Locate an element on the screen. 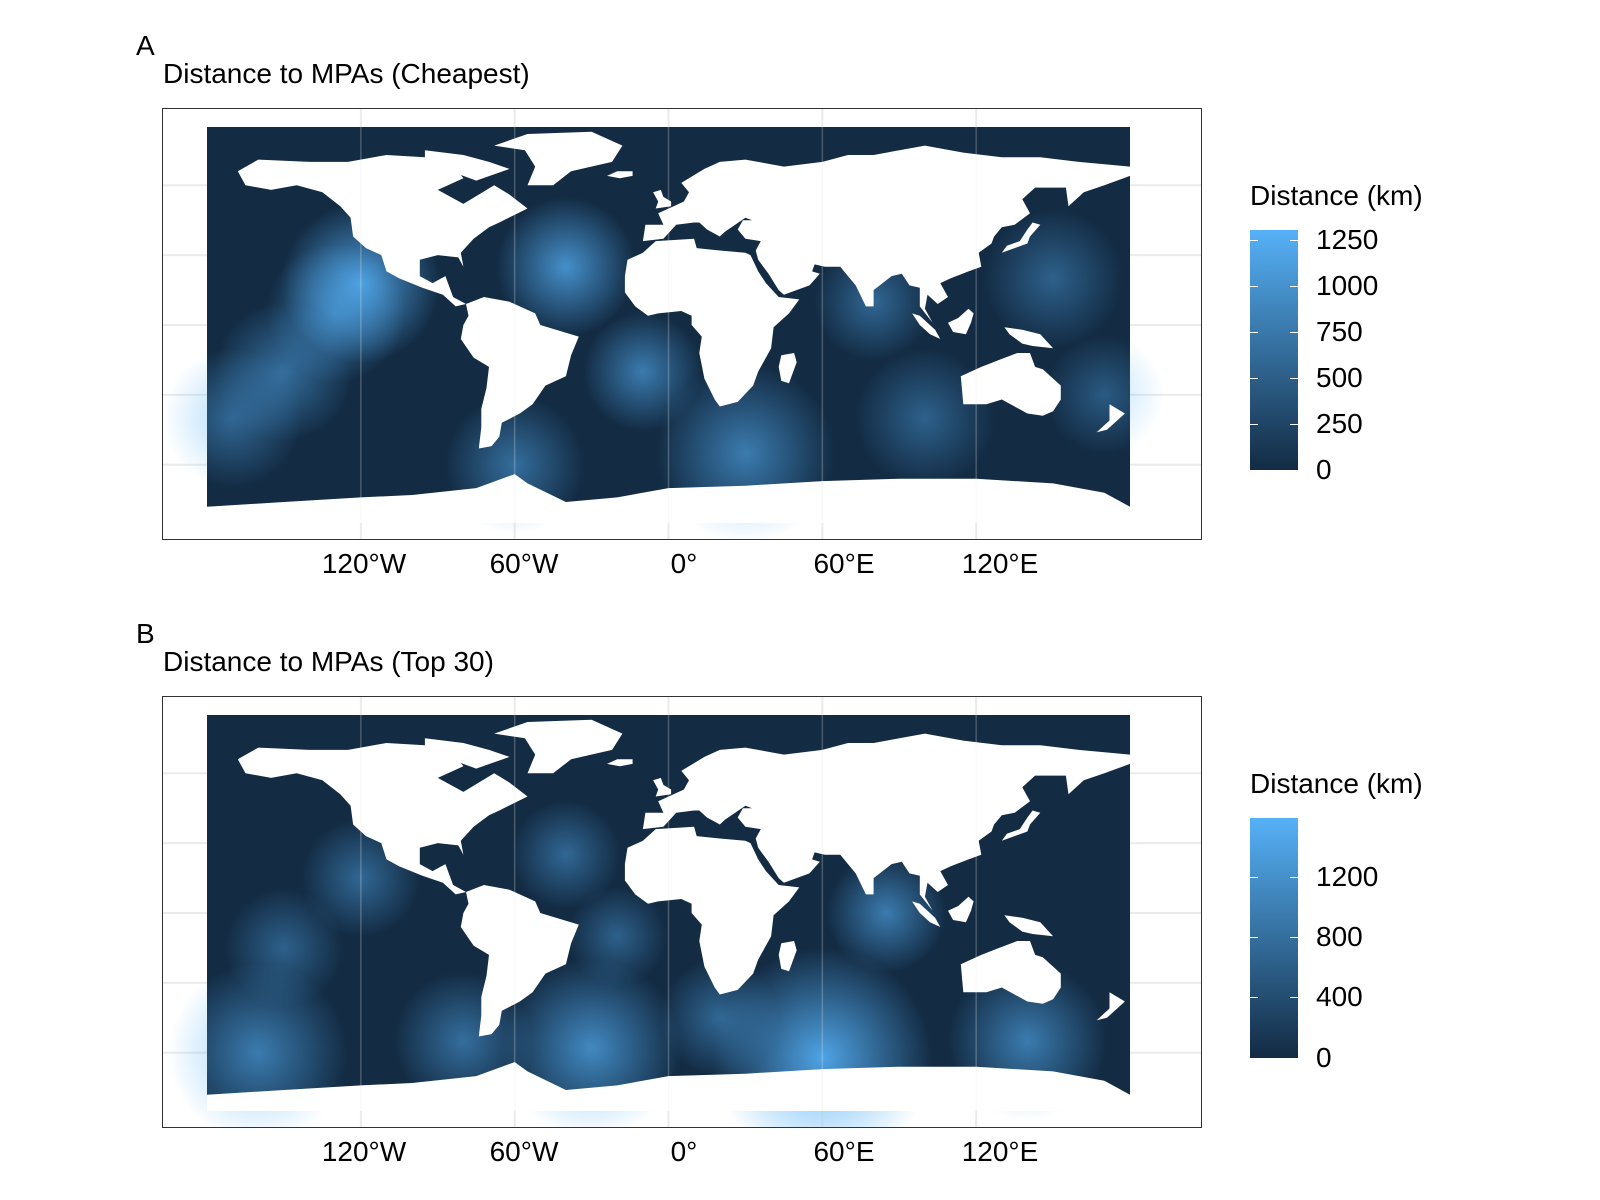 The height and width of the screenshot is (1200, 1600). legend-tick-label: 500 is located at coordinates (1339, 378).